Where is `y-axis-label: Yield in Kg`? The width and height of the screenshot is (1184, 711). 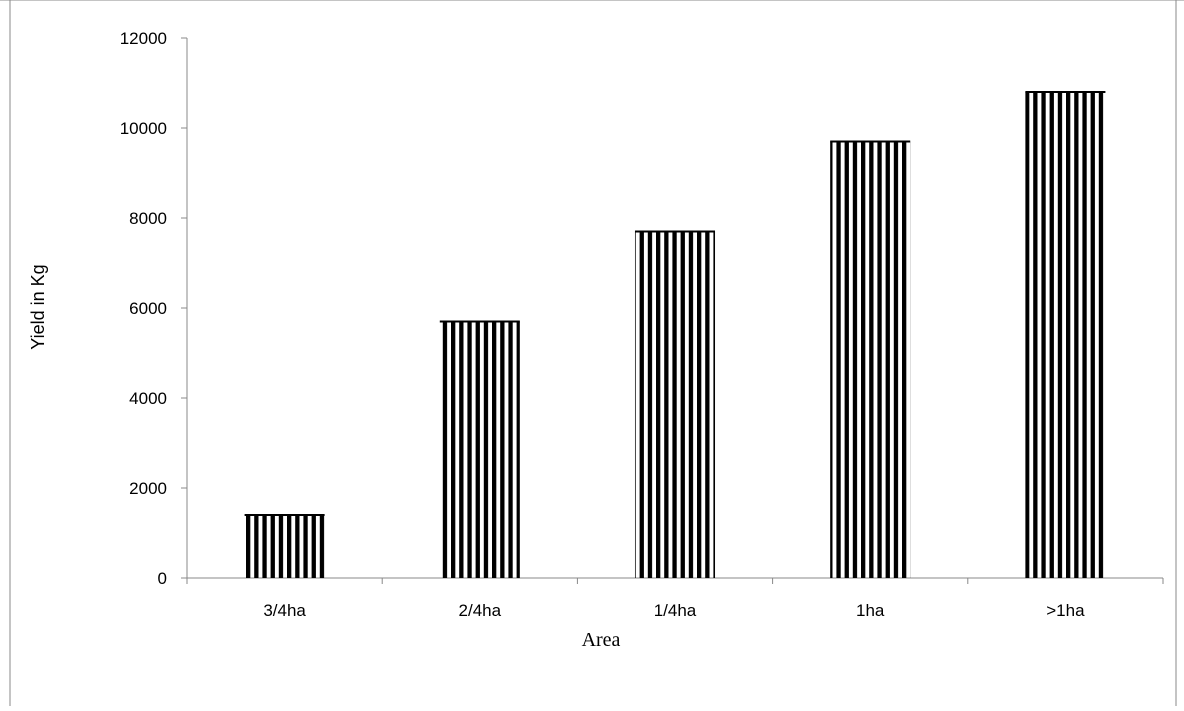 y-axis-label: Yield in Kg is located at coordinates (38, 306).